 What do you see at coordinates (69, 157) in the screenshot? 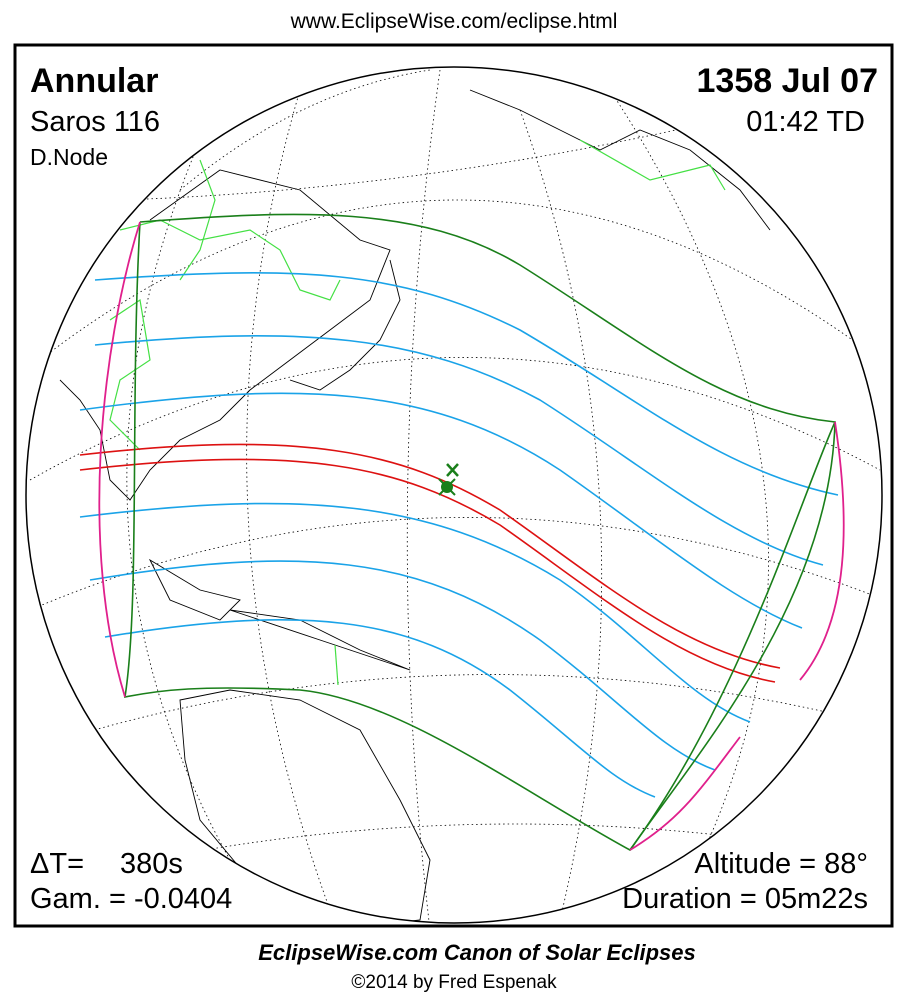
I see `node: D.Node` at bounding box center [69, 157].